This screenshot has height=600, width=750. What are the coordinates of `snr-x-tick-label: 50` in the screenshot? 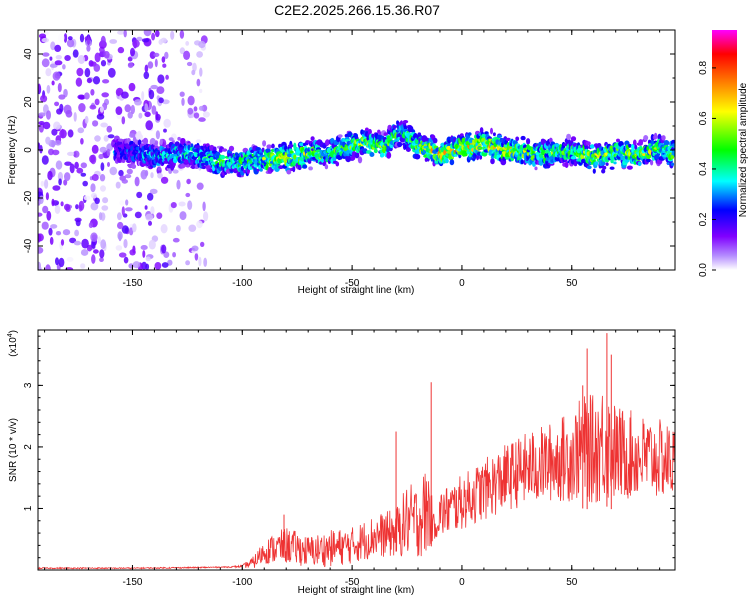 It's located at (572, 582).